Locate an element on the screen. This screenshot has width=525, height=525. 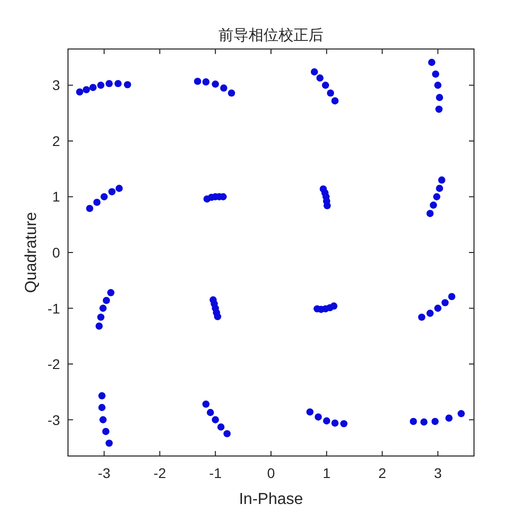
x-tick-label: -2 is located at coordinates (160, 473).